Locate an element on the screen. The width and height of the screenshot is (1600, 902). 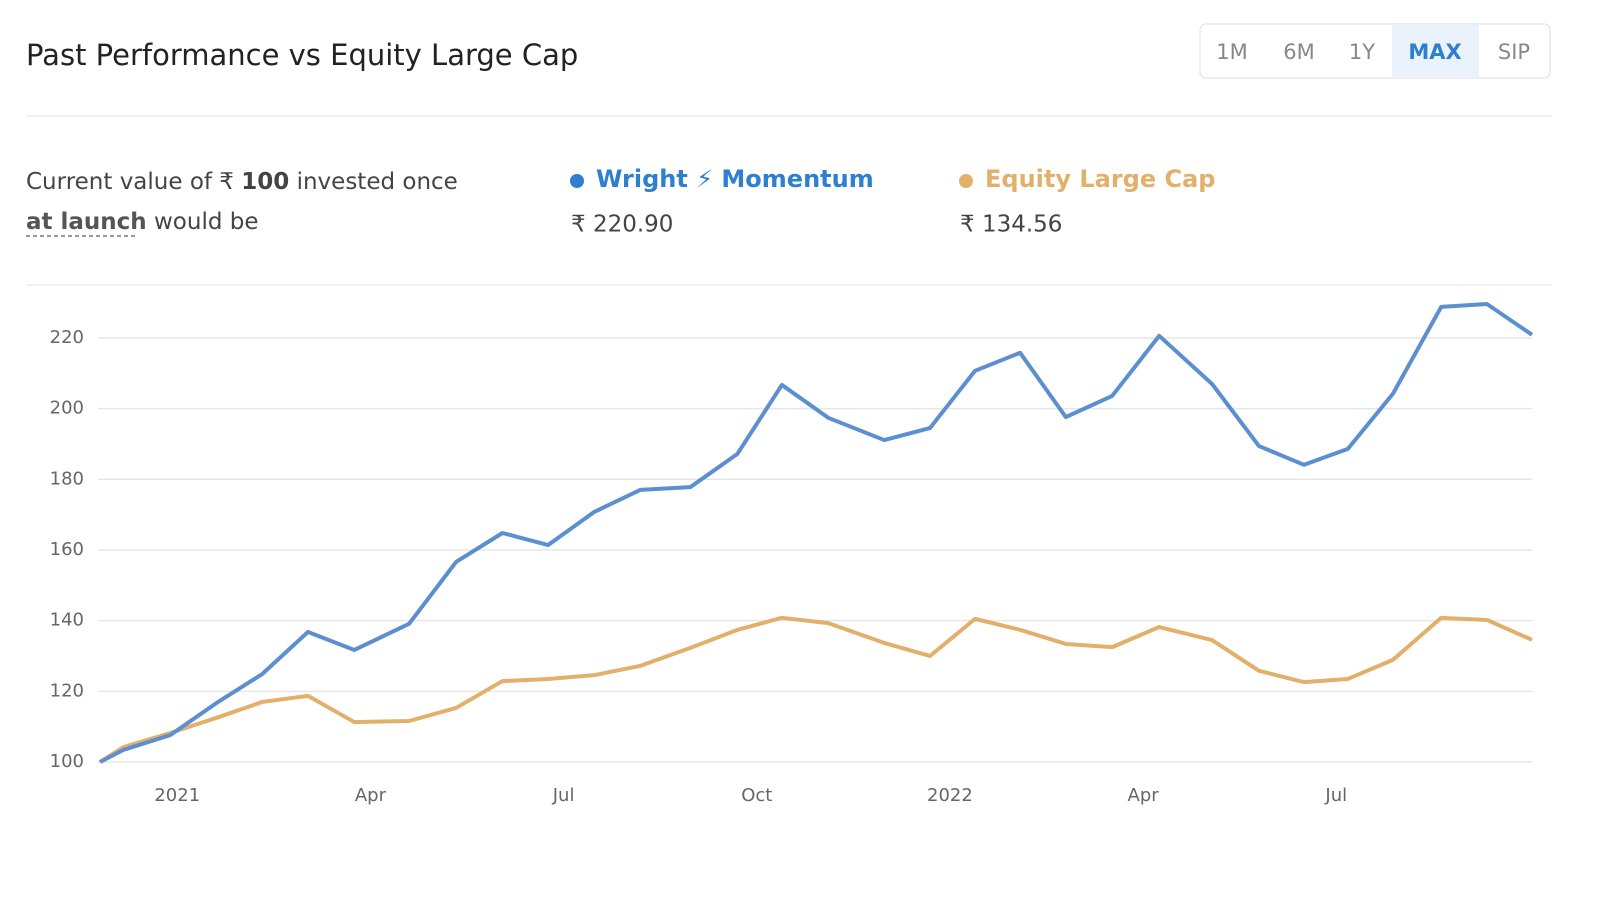
tab: 1Y is located at coordinates (1362, 52).